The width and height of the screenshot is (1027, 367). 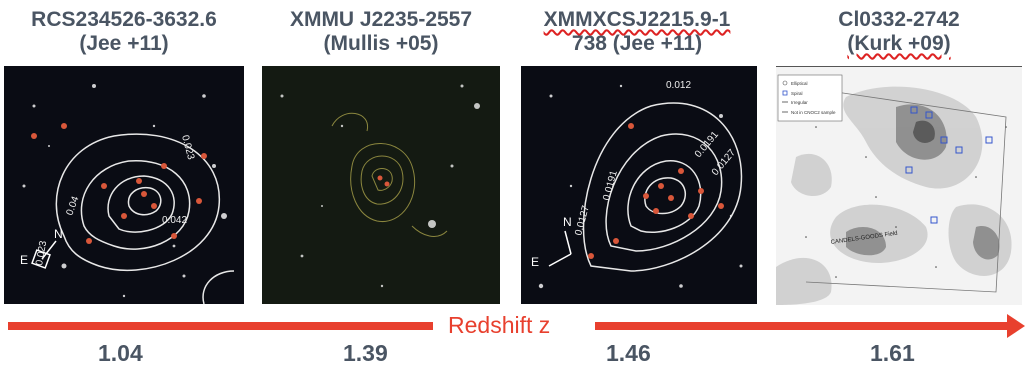 What do you see at coordinates (567, 222) in the screenshot?
I see `panel-3-compass-n: N` at bounding box center [567, 222].